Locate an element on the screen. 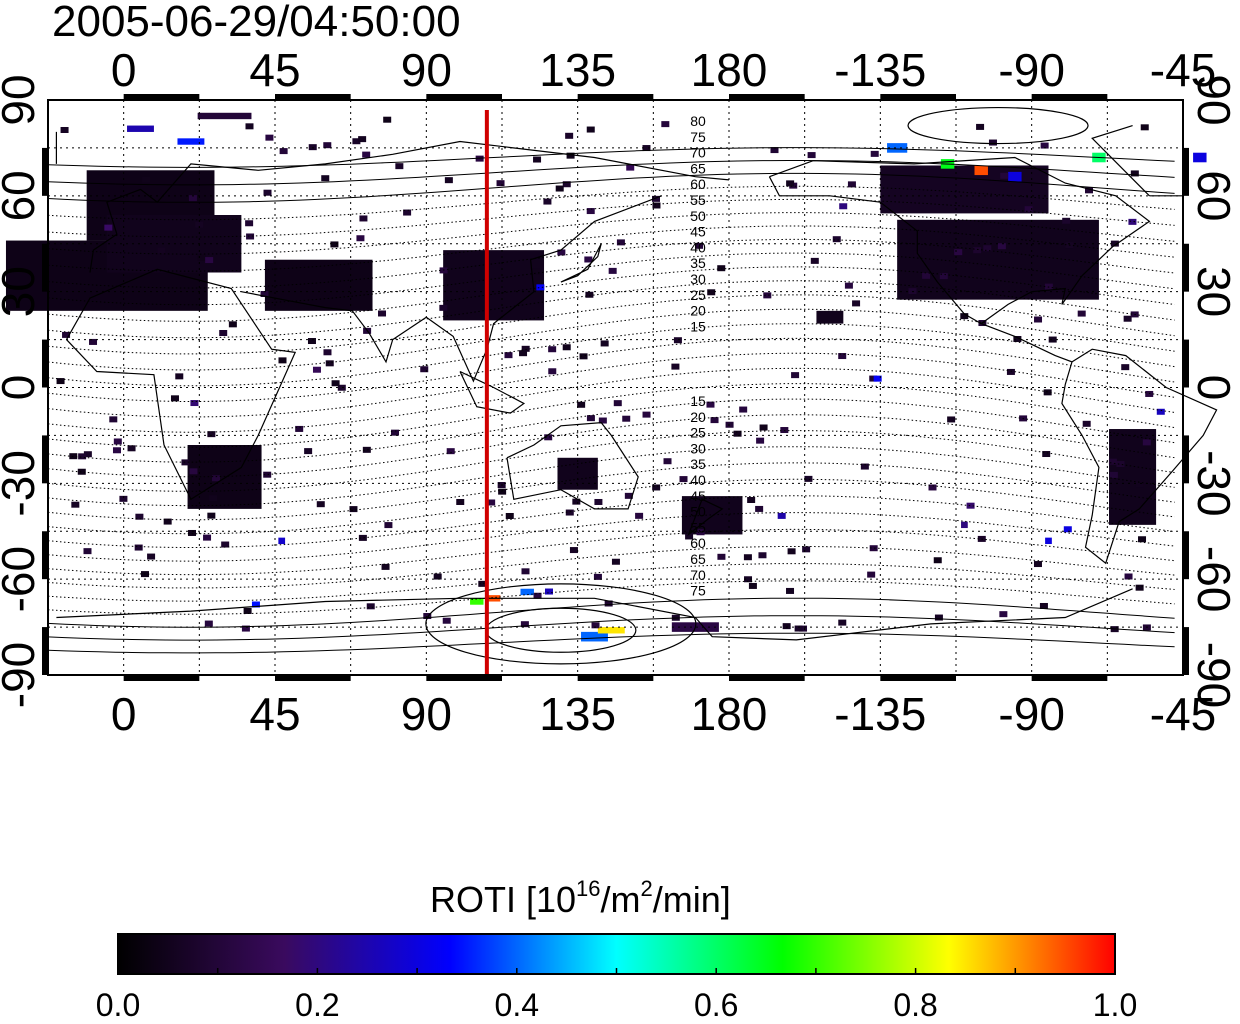 The width and height of the screenshot is (1240, 1024). mlat-label-north: 40 is located at coordinates (698, 247).